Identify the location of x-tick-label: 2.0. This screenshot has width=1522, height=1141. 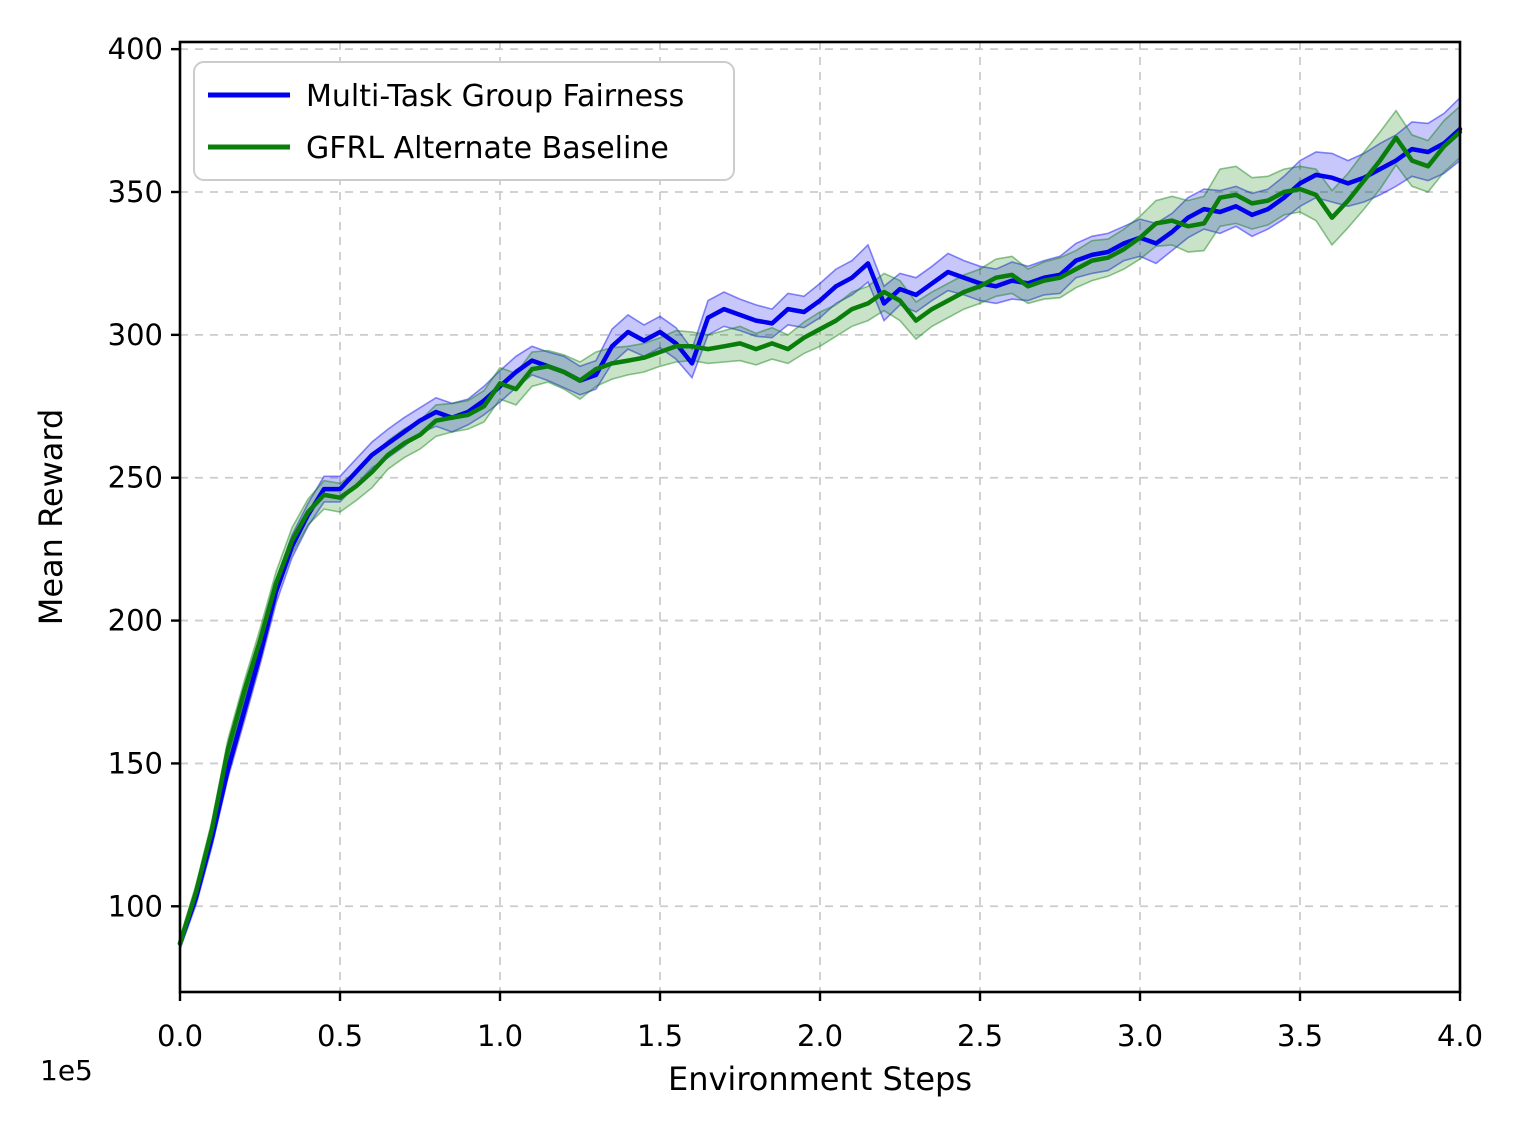
(820, 1036).